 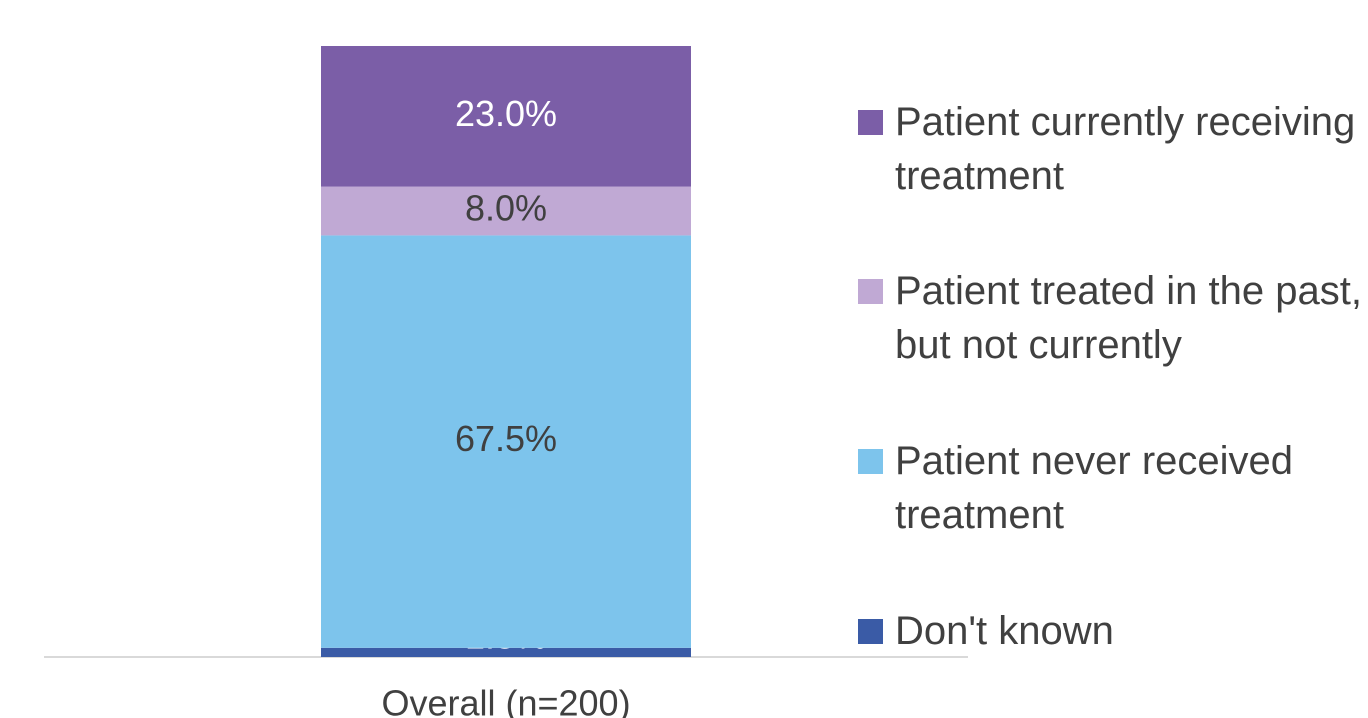 I want to click on value-label: 67.5%, so click(x=506, y=438).